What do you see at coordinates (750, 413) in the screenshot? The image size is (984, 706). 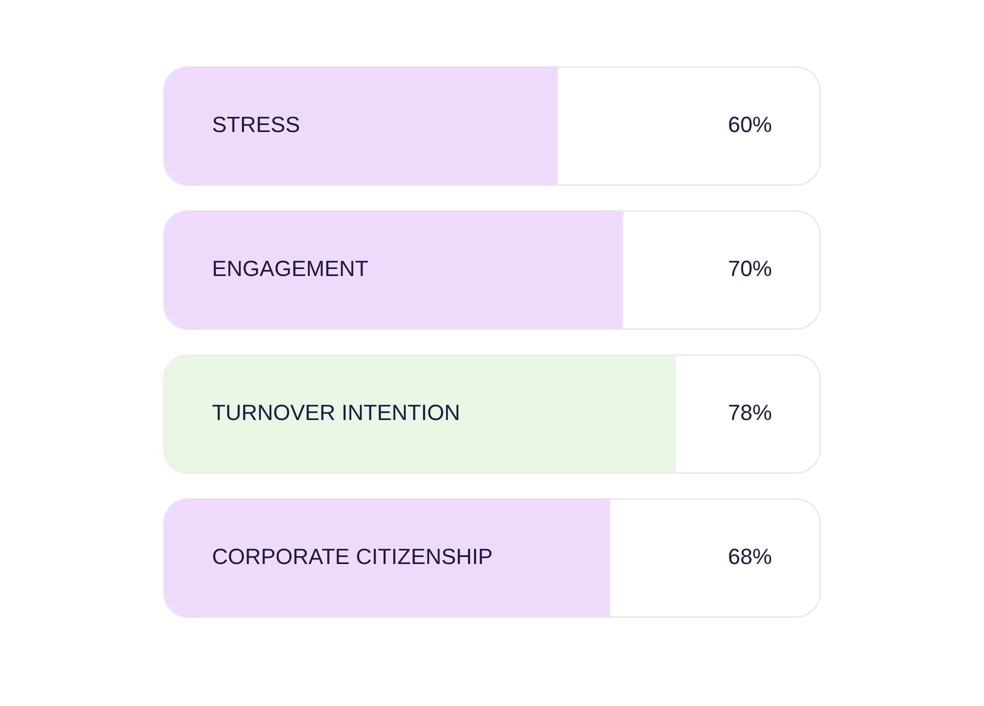 I see `data-label: 78%` at bounding box center [750, 413].